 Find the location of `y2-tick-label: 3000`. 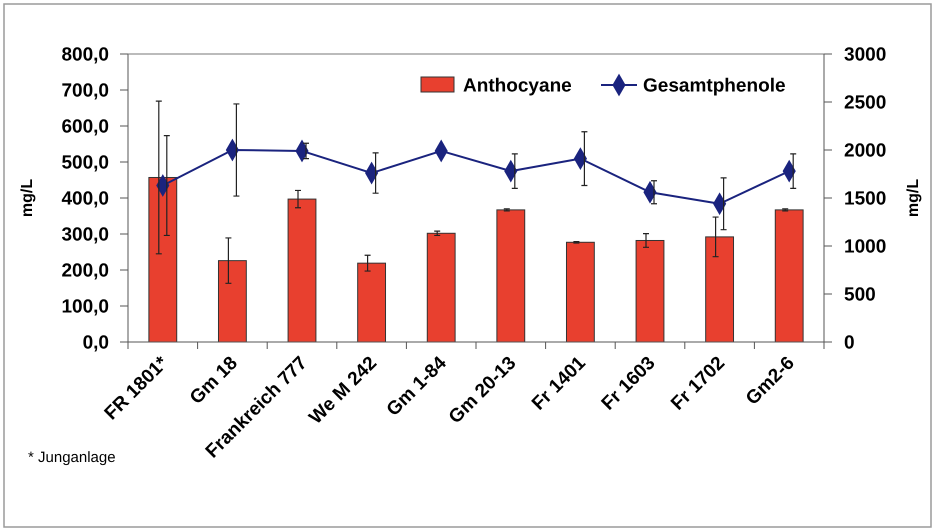

y2-tick-label: 3000 is located at coordinates (865, 55).